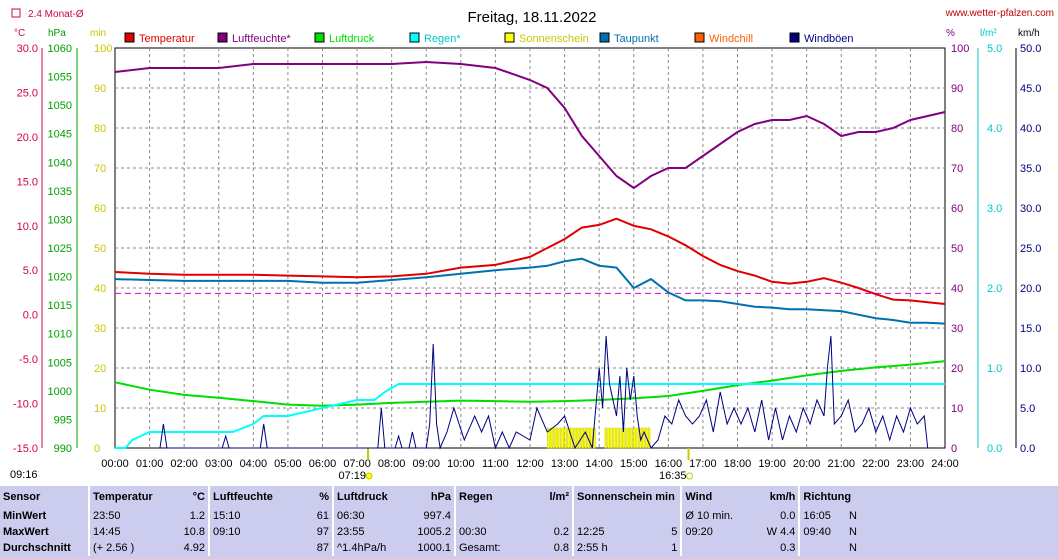 The image size is (1058, 559). What do you see at coordinates (994, 129) in the screenshot?
I see `rain-tick-label: 4.0` at bounding box center [994, 129].